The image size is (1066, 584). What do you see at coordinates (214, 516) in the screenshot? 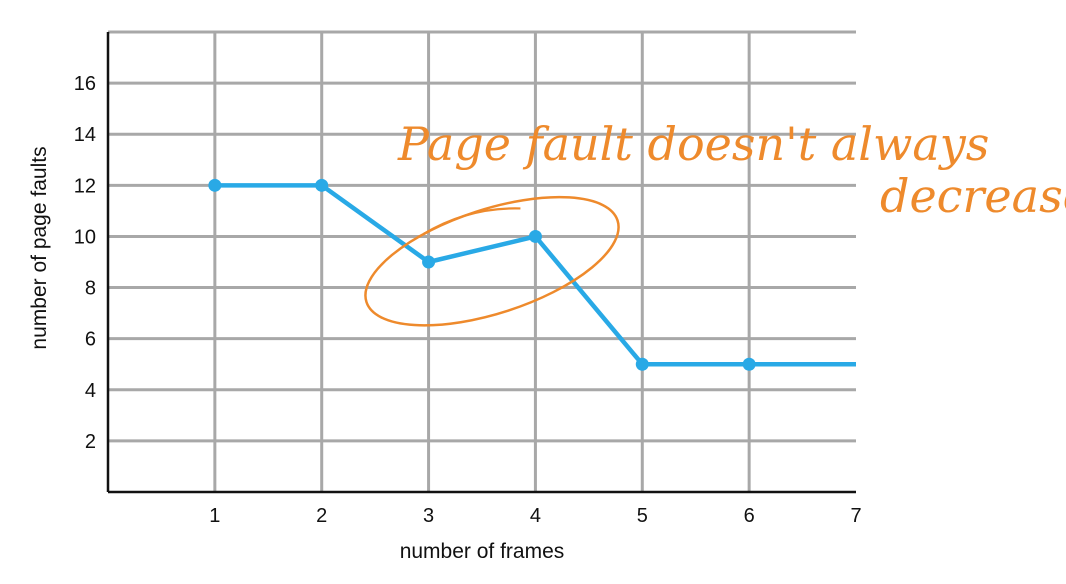
I see `x-tick-label: 1` at bounding box center [214, 516].